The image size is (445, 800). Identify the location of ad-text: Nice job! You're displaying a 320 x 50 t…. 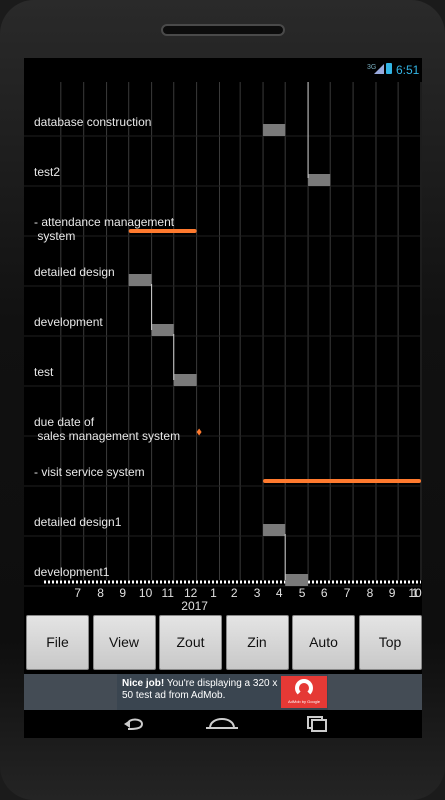
(204, 690).